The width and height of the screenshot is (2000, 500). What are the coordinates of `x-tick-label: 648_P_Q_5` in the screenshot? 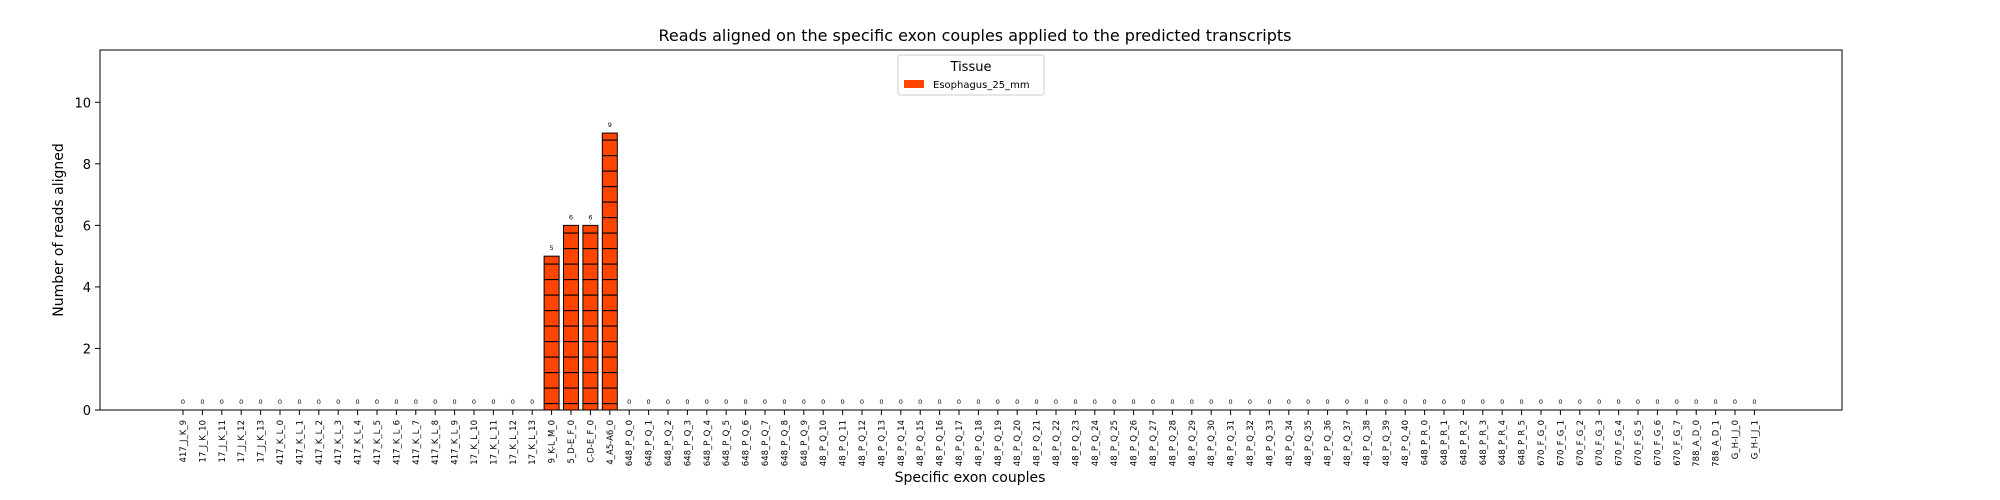 It's located at (727, 443).